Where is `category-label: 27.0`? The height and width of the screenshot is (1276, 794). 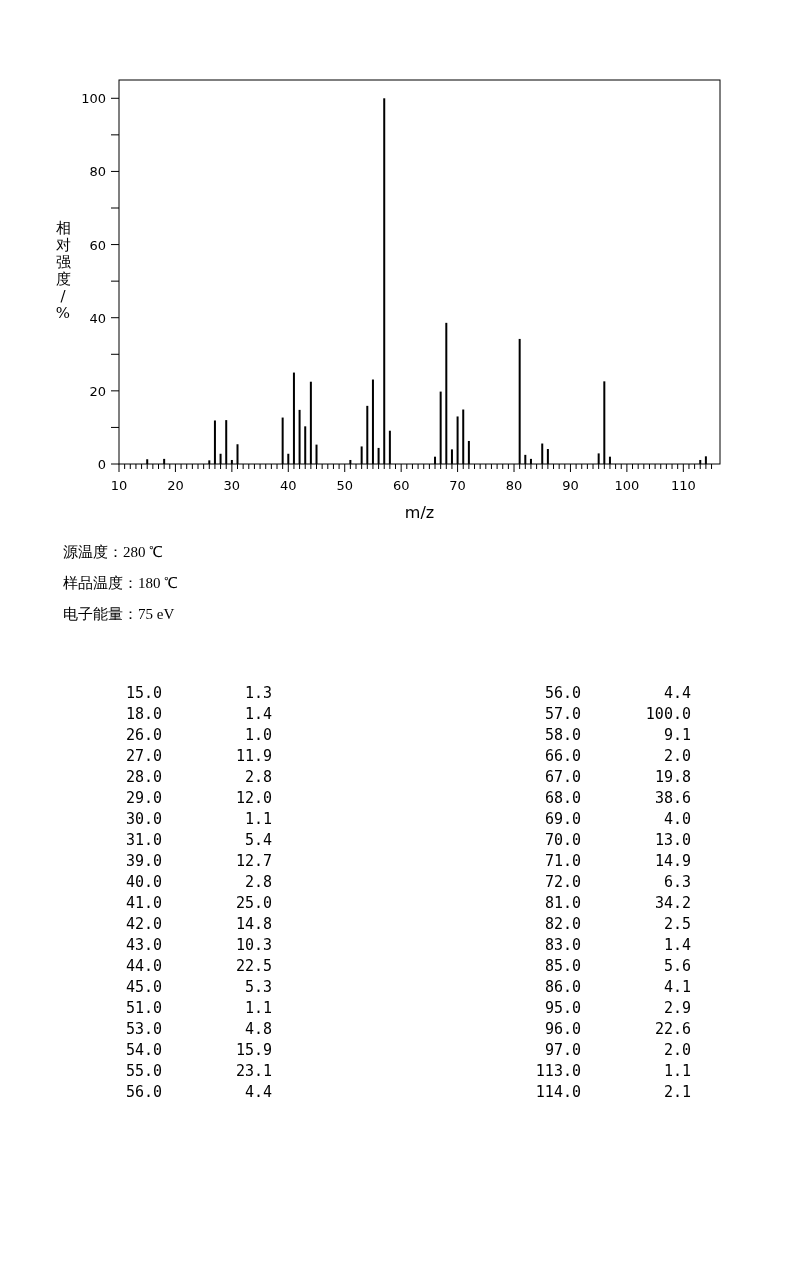 category-label: 27.0 is located at coordinates (143, 756).